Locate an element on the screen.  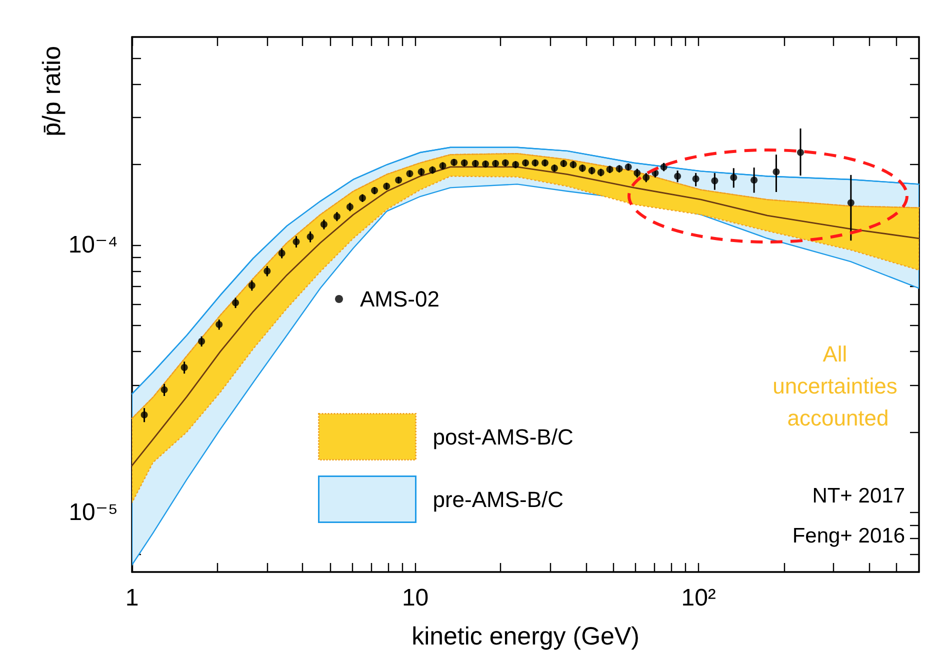
legend-label: pre-AMS-B/C is located at coordinates (498, 499).